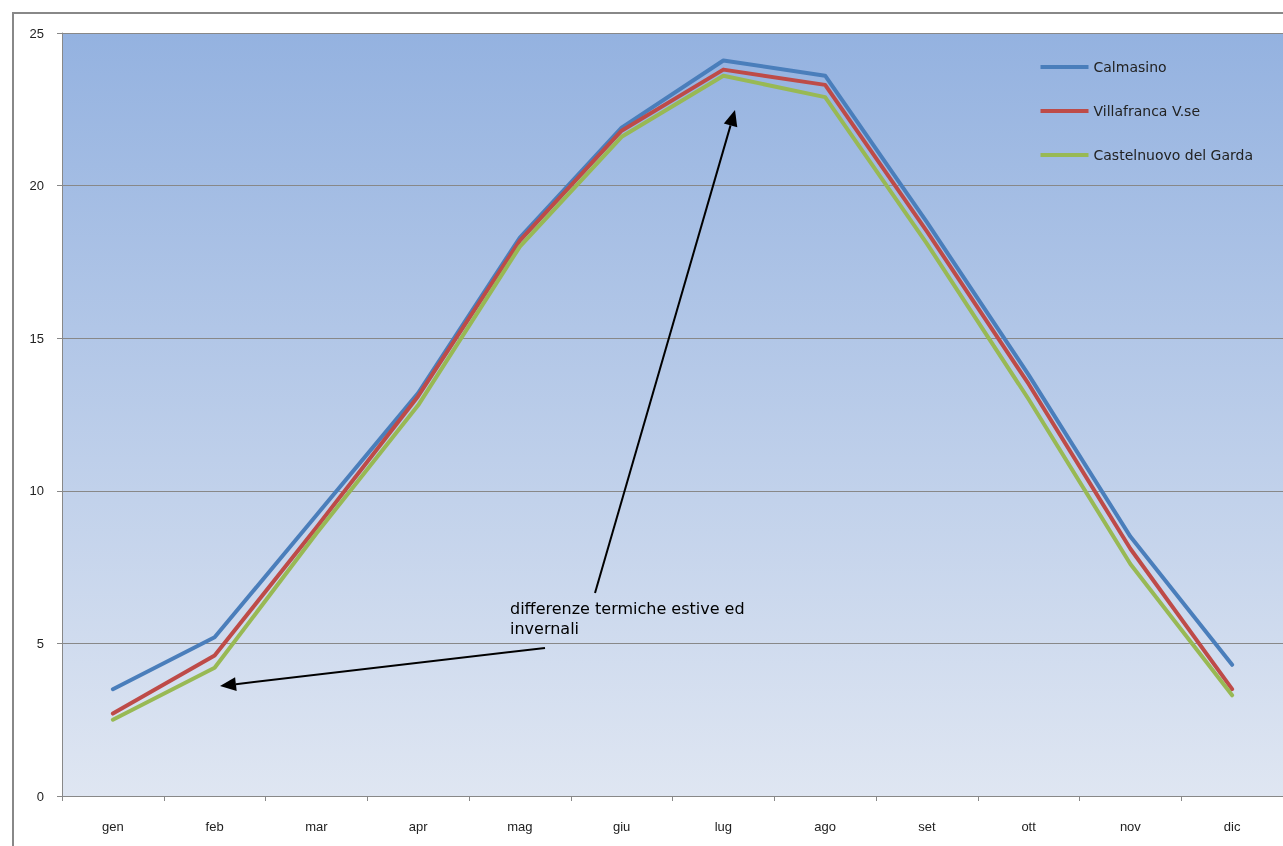 Image resolution: width=1283 pixels, height=846 pixels. What do you see at coordinates (621, 826) in the screenshot?
I see `x-tick-label: giu` at bounding box center [621, 826].